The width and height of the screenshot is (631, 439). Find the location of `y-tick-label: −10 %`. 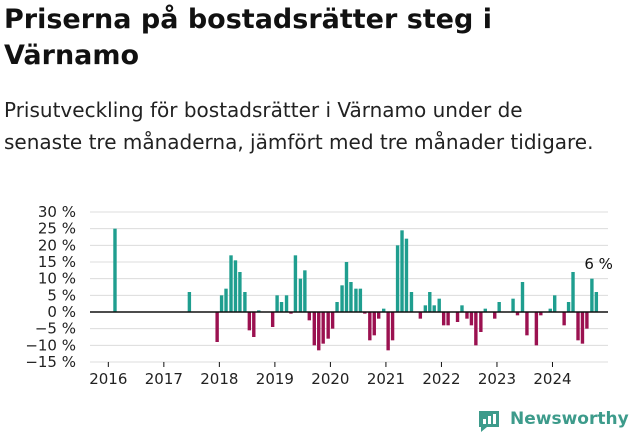

y-tick-label: −10 % is located at coordinates (50, 345).